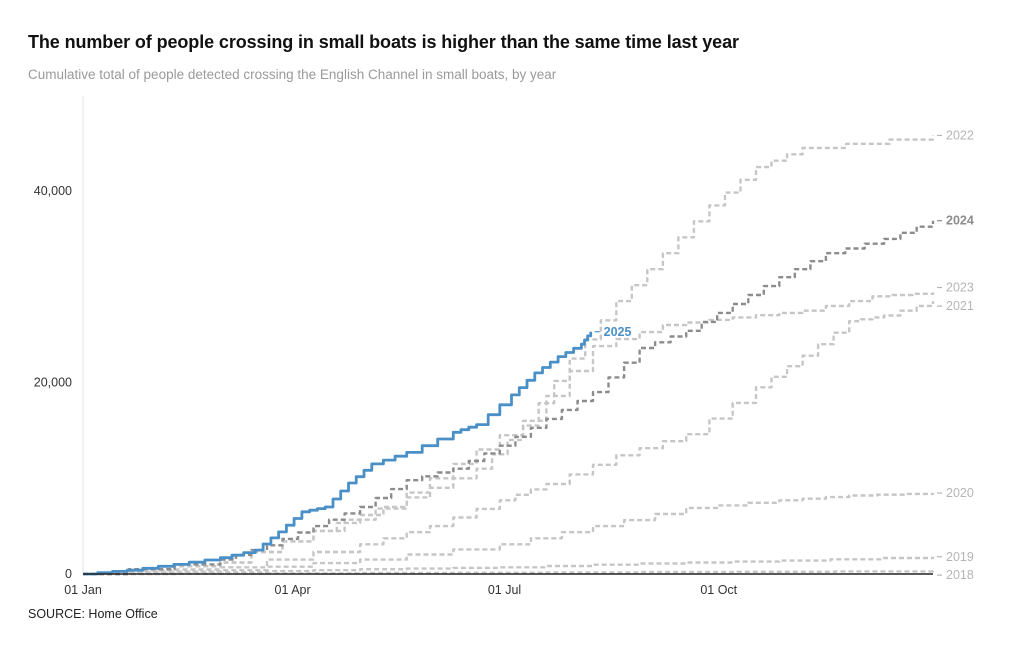  Describe the element at coordinates (93, 614) in the screenshot. I see `source-note: SOURCE: Home Office` at that location.